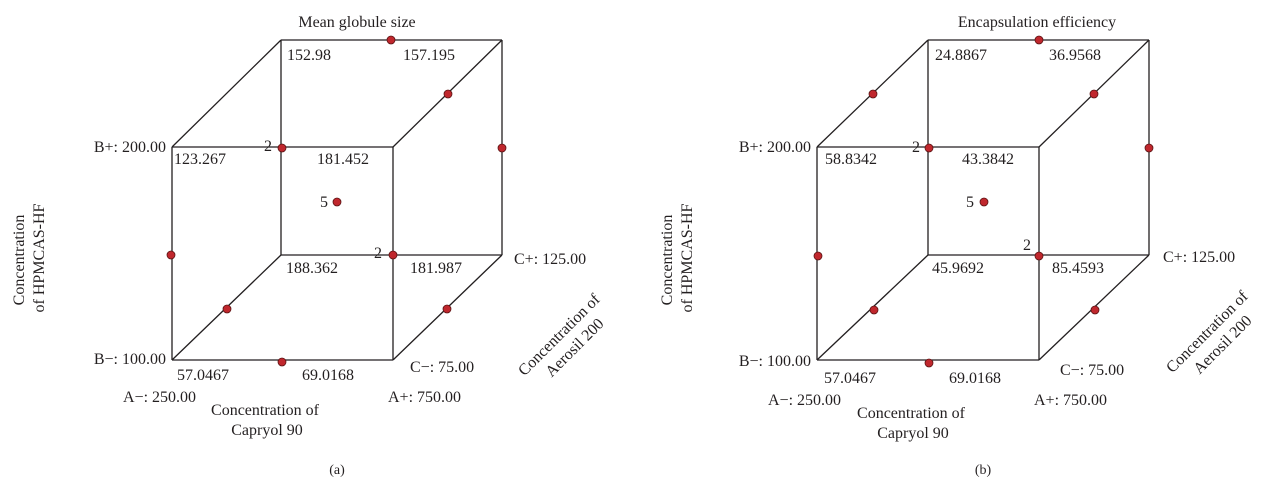 This screenshot has height=482, width=1274. Describe the element at coordinates (312, 268) in the screenshot. I see `corner-value: 188.362` at that location.